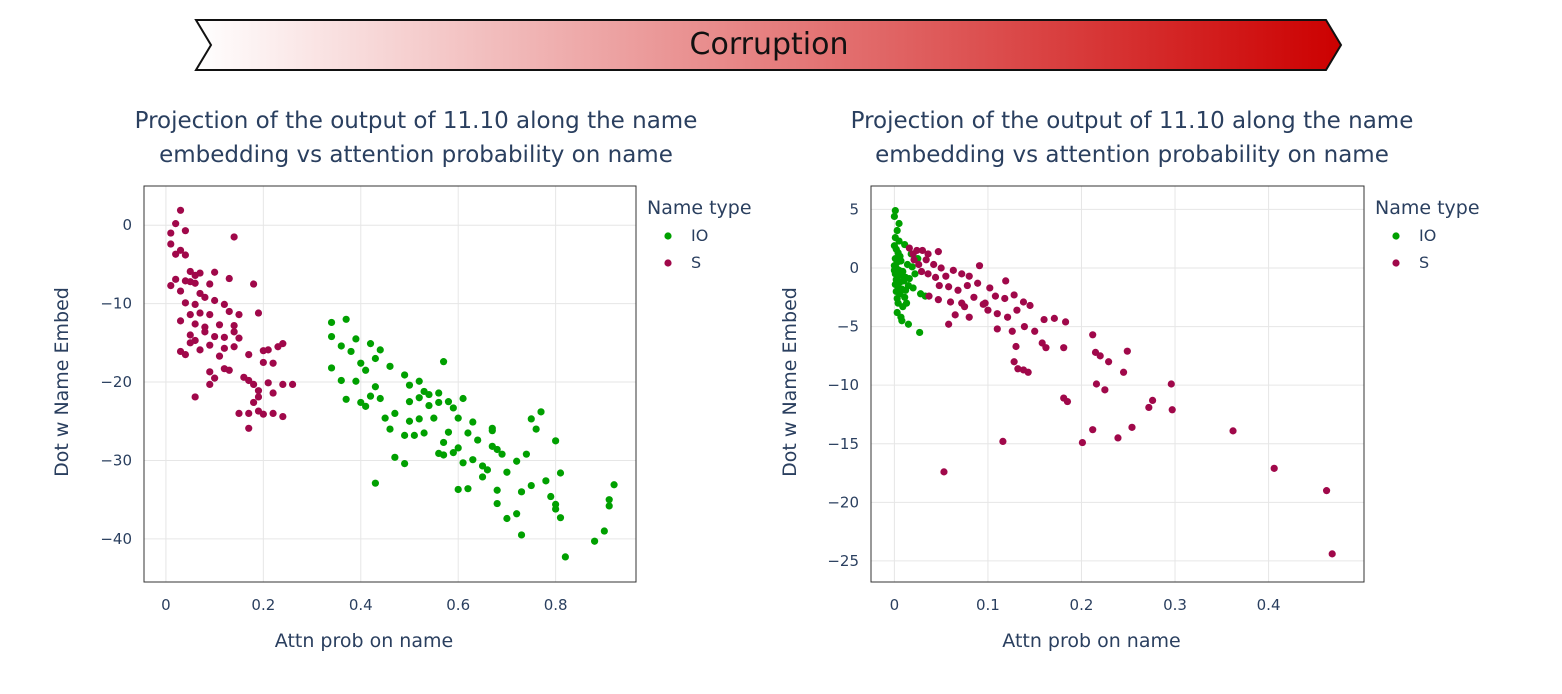  What do you see at coordinates (769, 45) in the screenshot?
I see `corruption-banner: Corruption` at bounding box center [769, 45].